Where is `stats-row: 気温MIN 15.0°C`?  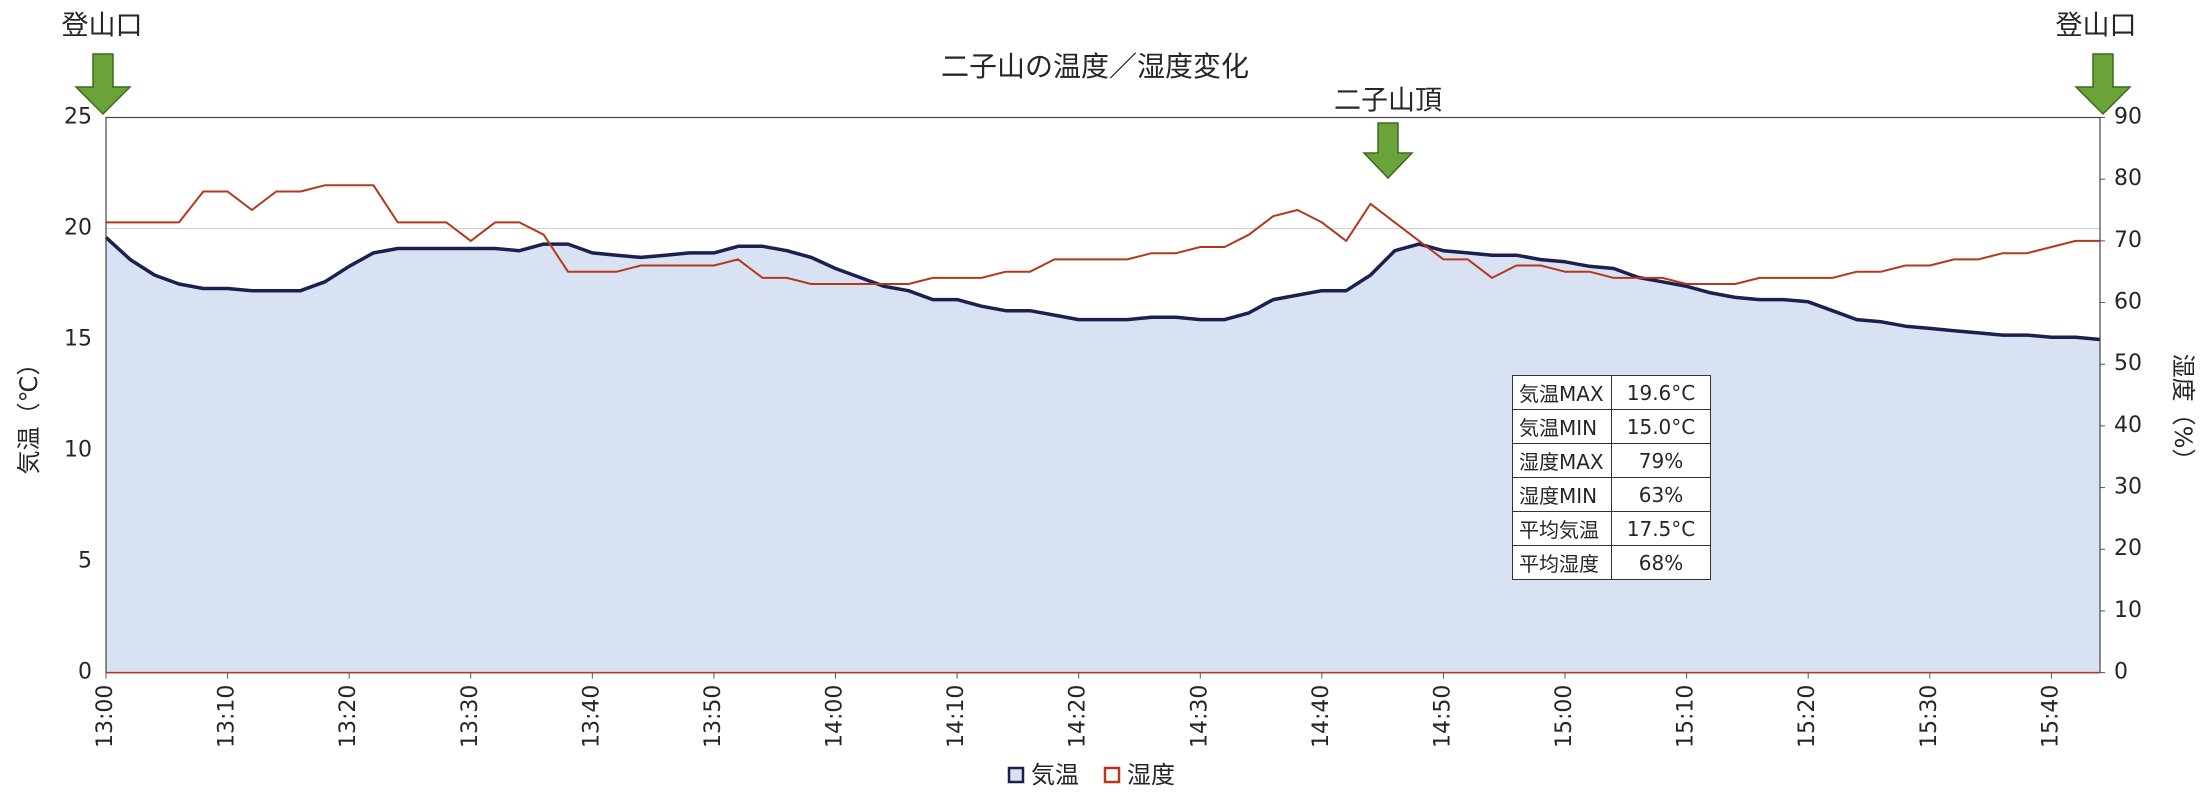 stats-row: 気温MIN 15.0°C is located at coordinates (1611, 426).